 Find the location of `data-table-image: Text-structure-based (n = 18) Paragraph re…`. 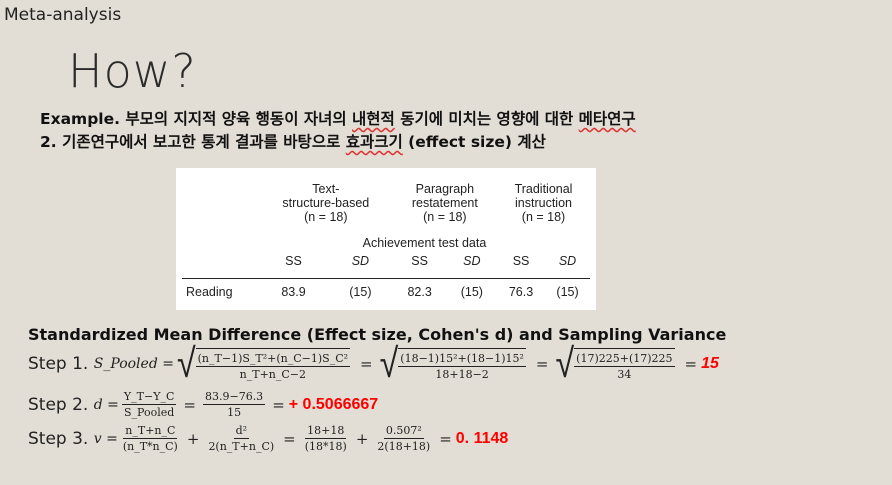

data-table-image: Text-structure-based (n = 18) Paragraph re… is located at coordinates (386, 239).